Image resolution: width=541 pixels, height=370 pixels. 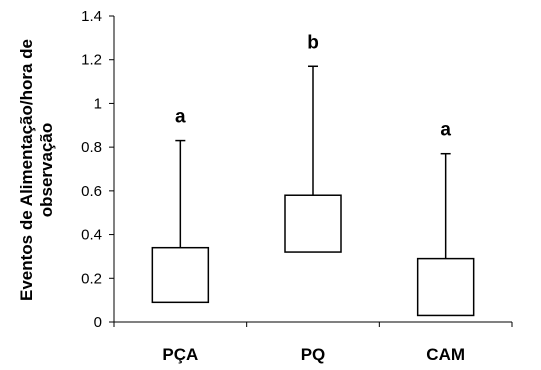 What do you see at coordinates (180, 354) in the screenshot?
I see `x-tick-label: PÇA` at bounding box center [180, 354].